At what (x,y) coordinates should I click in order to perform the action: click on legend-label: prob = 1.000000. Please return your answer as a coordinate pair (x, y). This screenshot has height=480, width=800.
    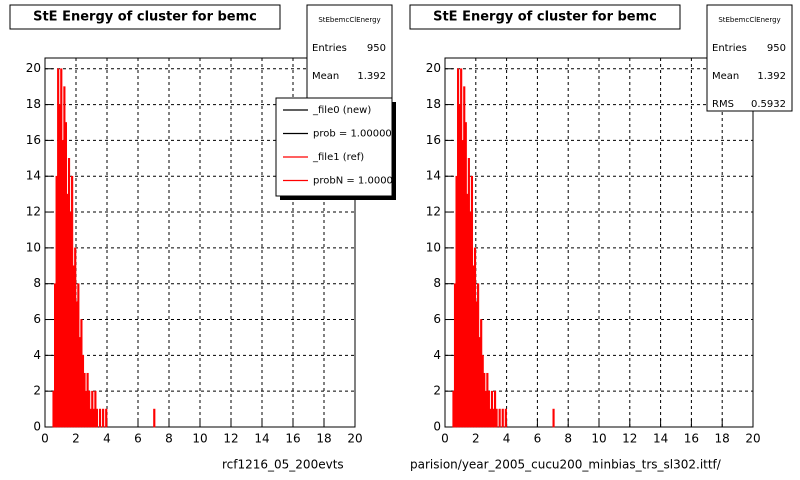
    Looking at the image, I should click on (355, 134).